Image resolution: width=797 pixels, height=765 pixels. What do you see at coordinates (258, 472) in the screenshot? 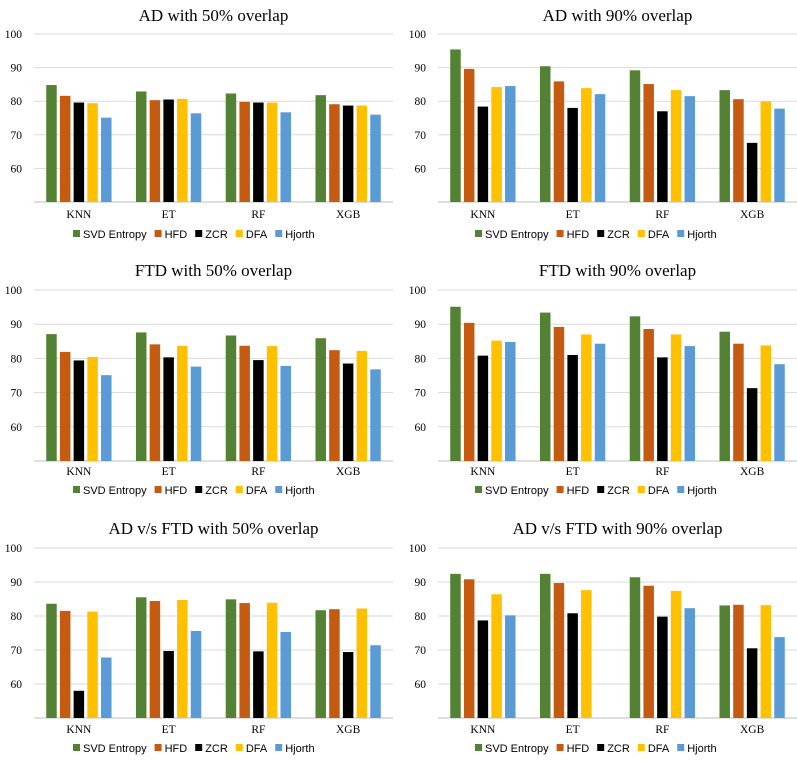
I see `x-tick-label: RF` at bounding box center [258, 472].